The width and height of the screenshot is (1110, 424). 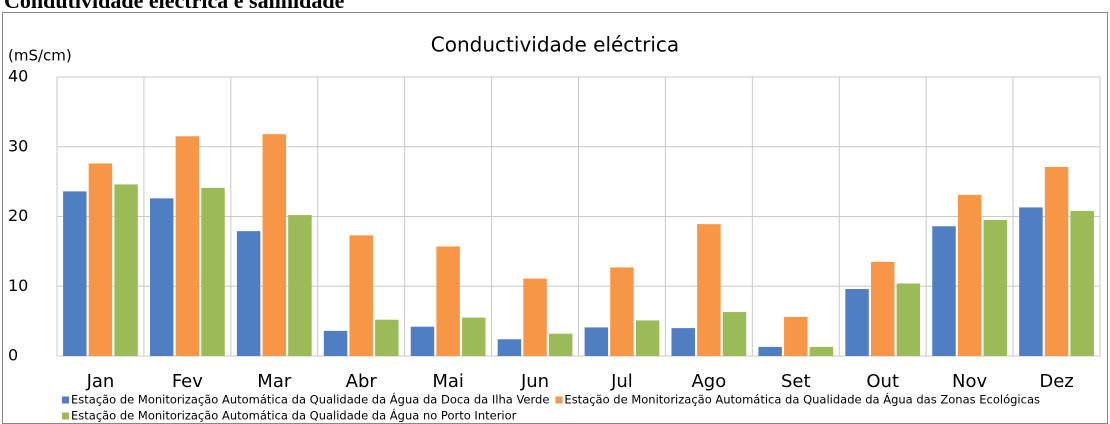 I want to click on y-tick-label: 0, so click(x=13, y=355).